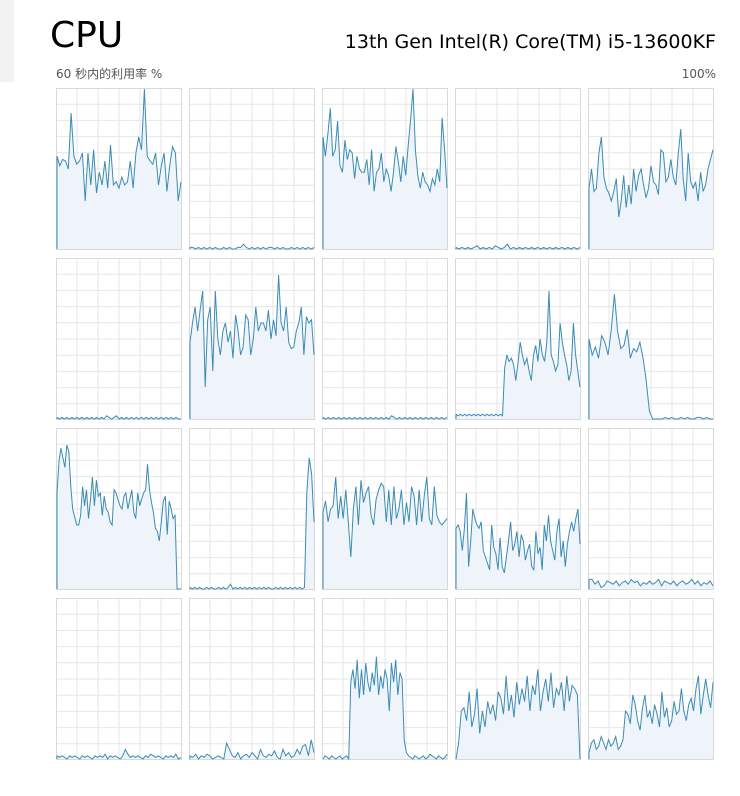 The height and width of the screenshot is (796, 740). Describe the element at coordinates (7, 41) in the screenshot. I see `sidebar-edge` at that location.